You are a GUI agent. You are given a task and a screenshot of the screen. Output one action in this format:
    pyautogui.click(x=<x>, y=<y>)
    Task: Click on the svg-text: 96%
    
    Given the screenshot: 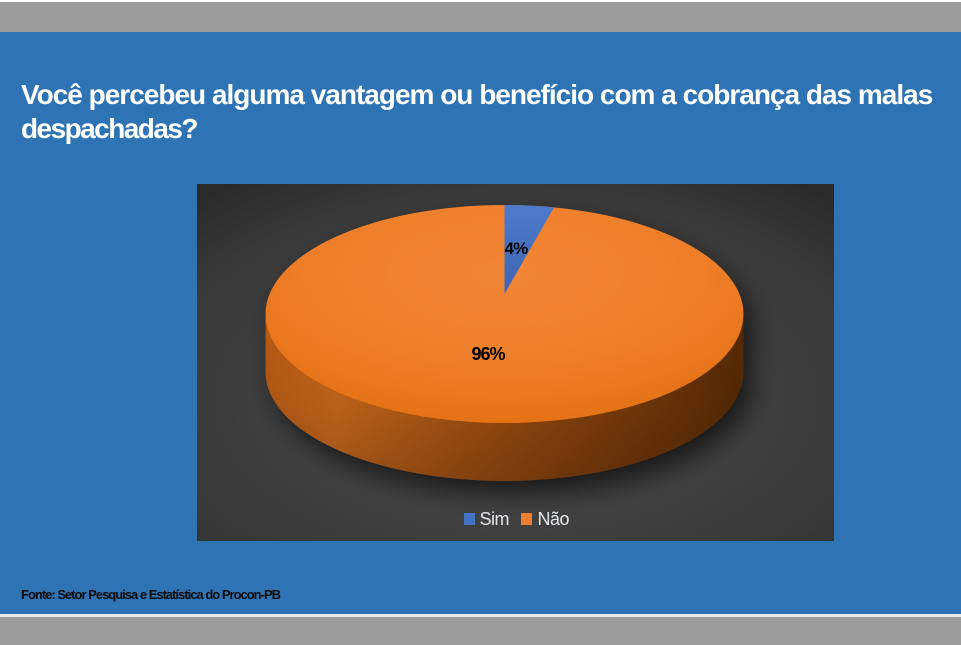 What is the action you would take?
    pyautogui.click(x=488, y=354)
    